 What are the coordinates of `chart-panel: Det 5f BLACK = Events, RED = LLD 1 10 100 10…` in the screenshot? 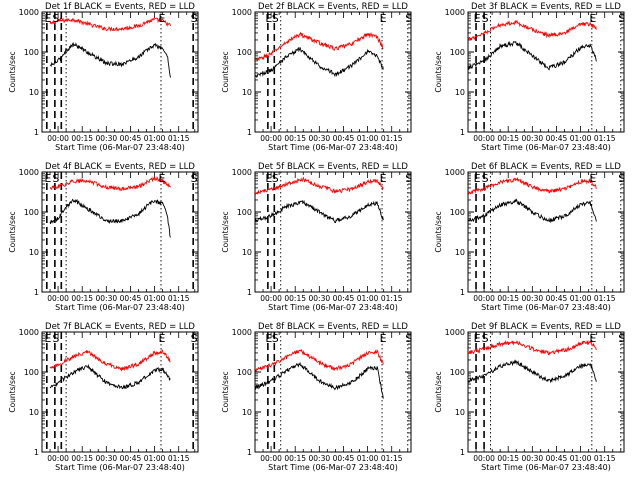 It's located at (316, 237).